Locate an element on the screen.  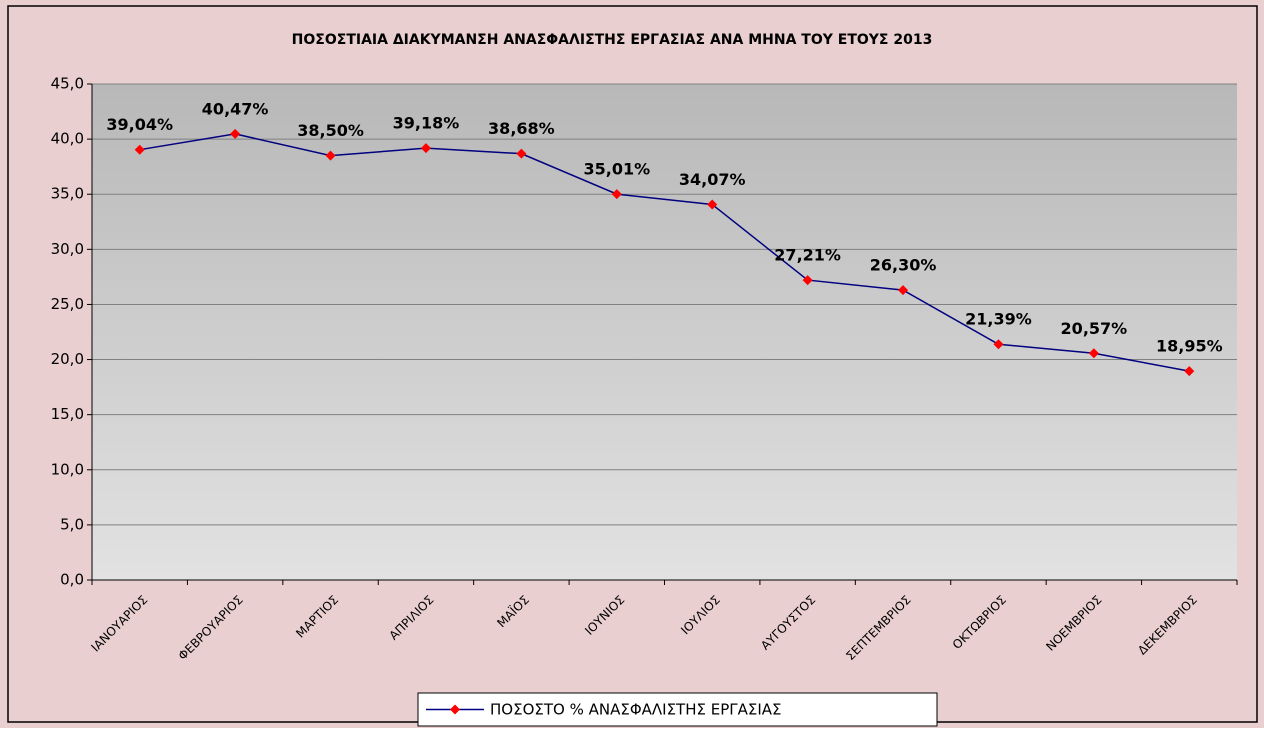
legend-label: ΠΟΣΟΣΤΟ % ΑΝΑΣΦΑΛΙΣΤΗΣ ΕΡΓΑΣΙΑΣ is located at coordinates (636, 710).